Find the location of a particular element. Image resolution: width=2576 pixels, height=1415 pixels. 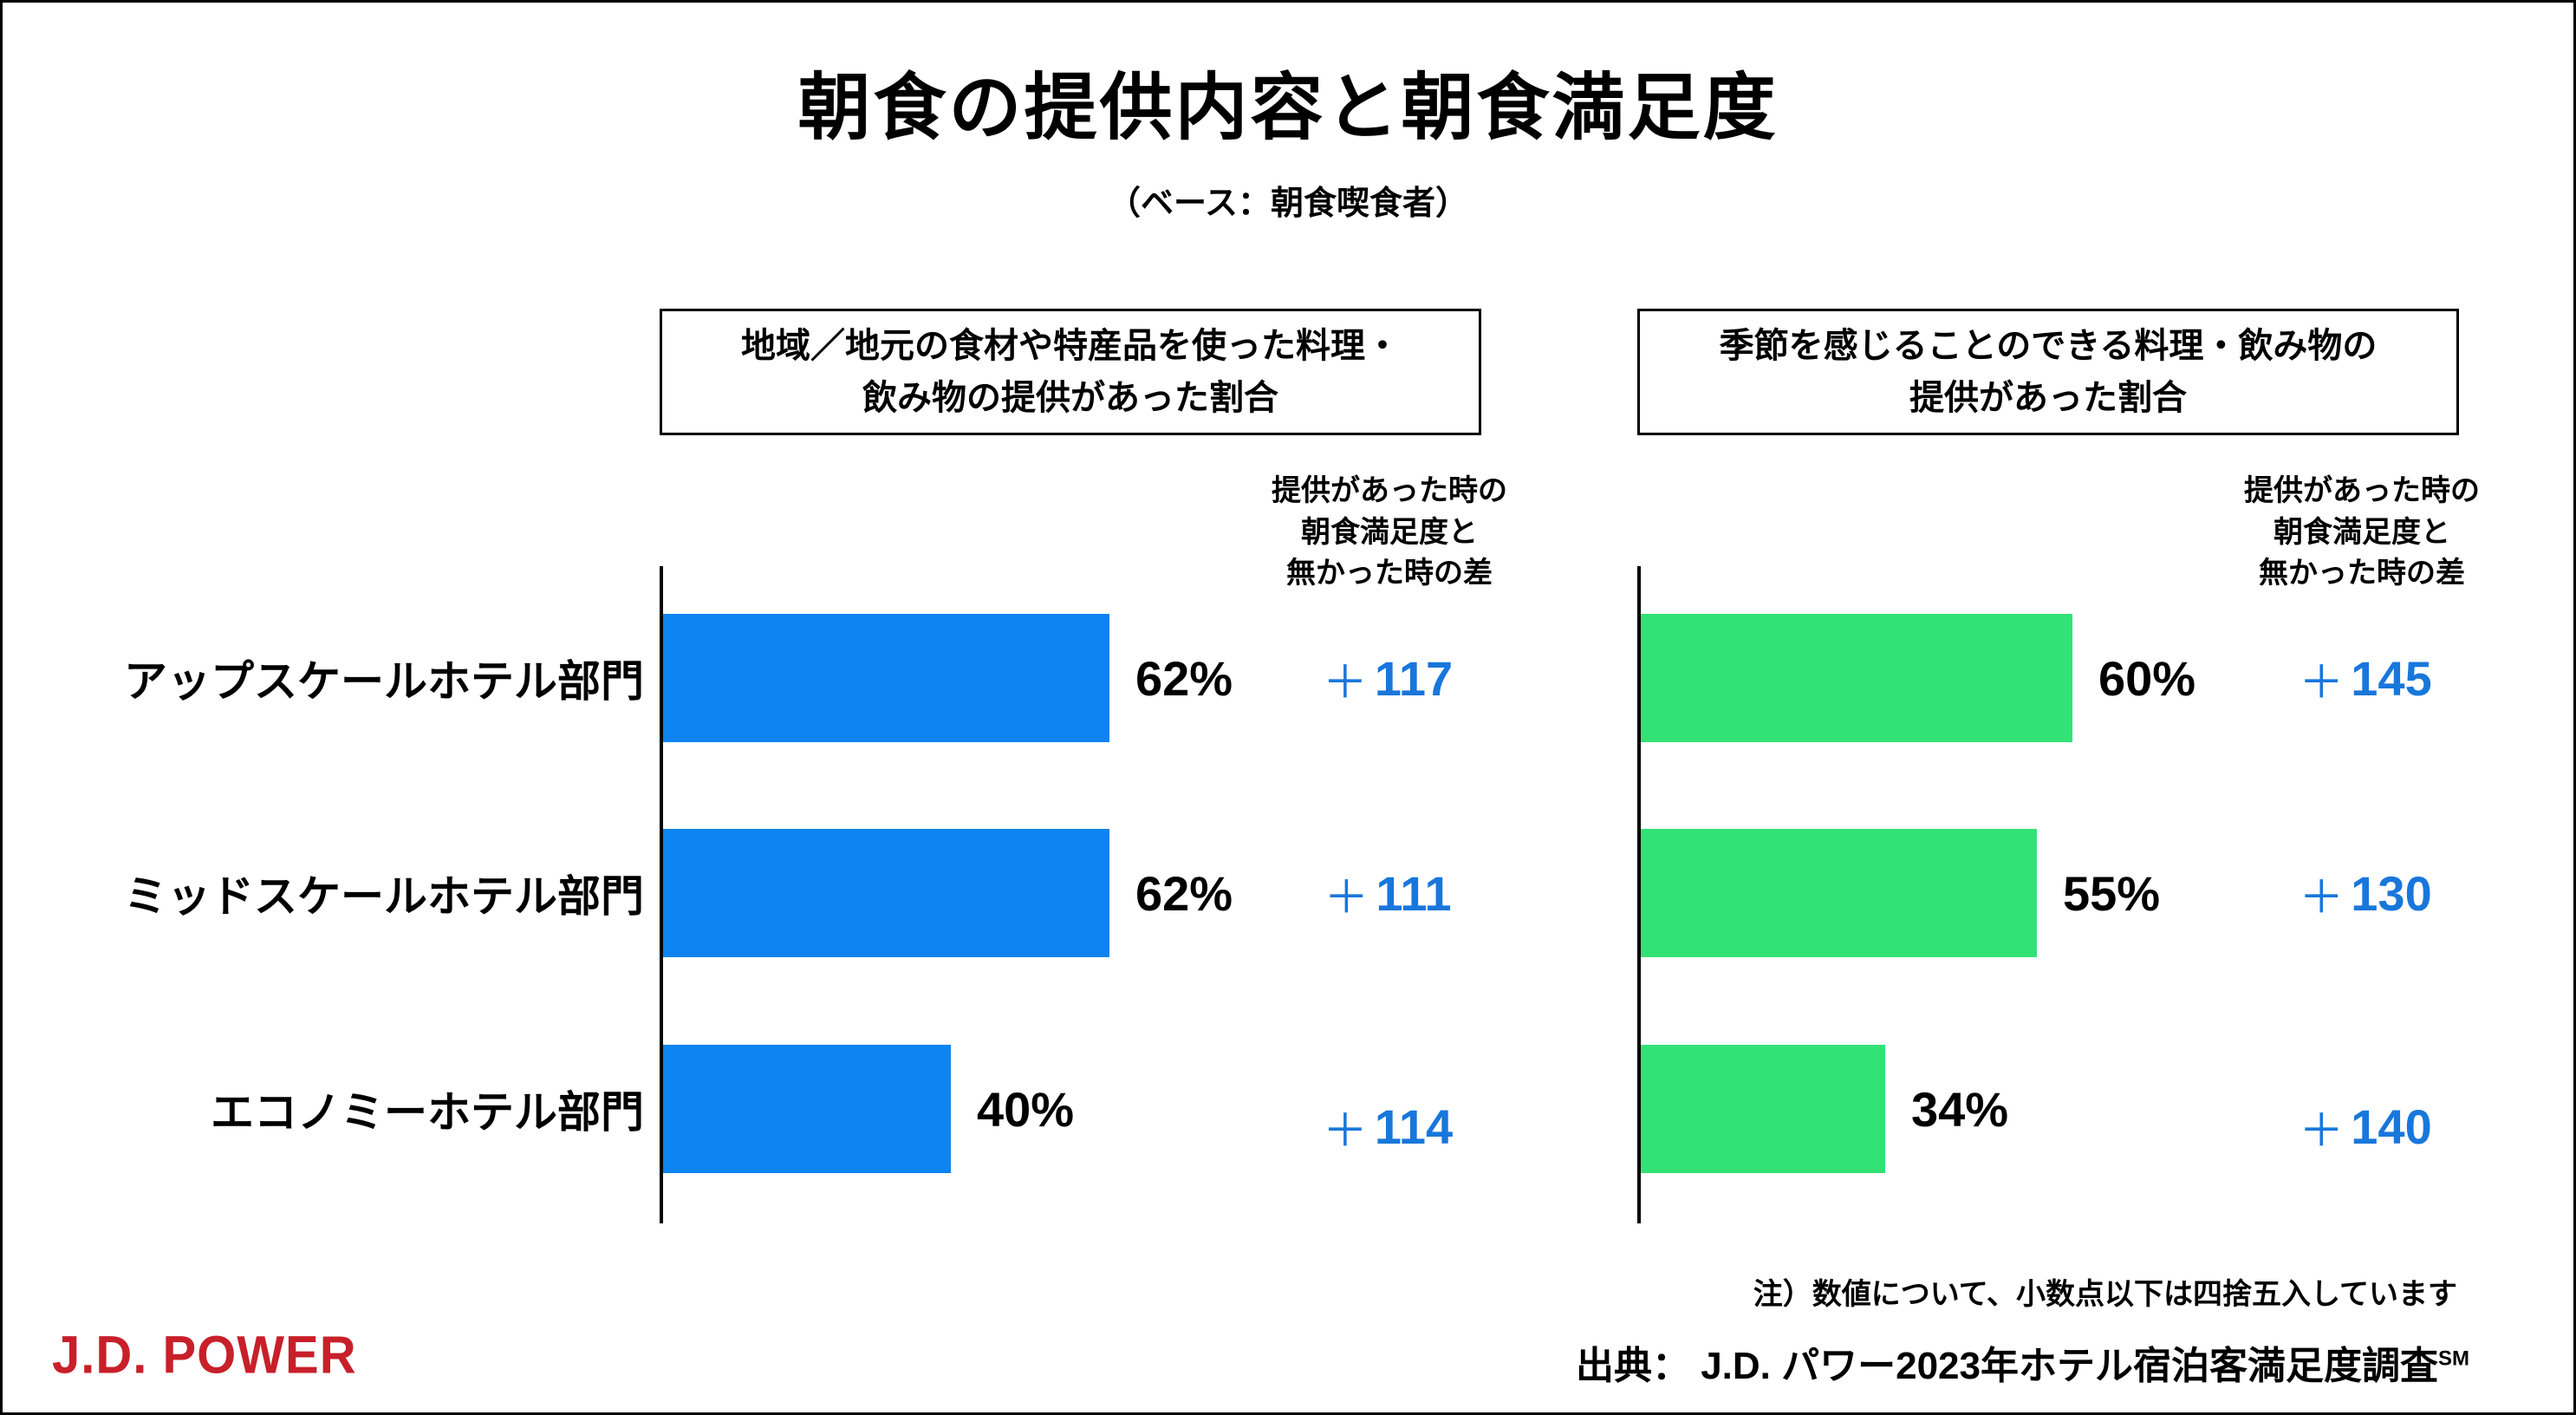

panel-right-header-line-1: 季節を感じることのできる料理・飲み物の is located at coordinates (2048, 346).